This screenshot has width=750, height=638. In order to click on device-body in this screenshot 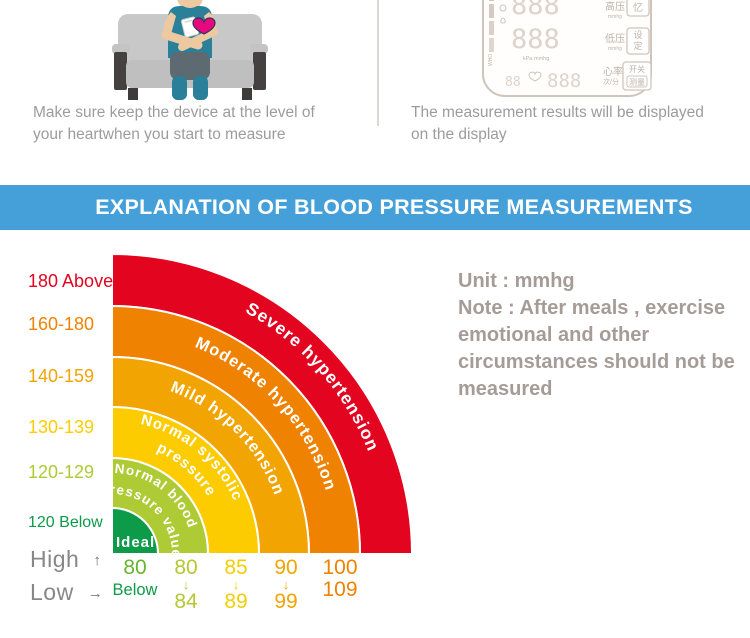, I will do `click(567, 48)`.